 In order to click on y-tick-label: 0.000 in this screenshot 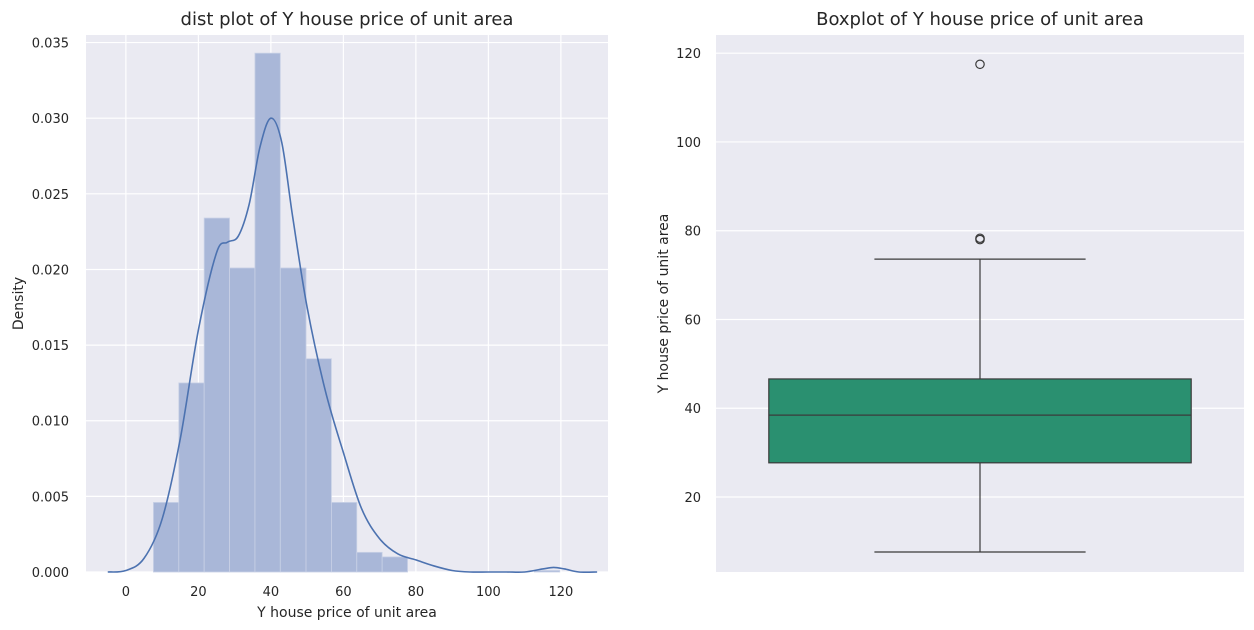, I will do `click(50, 573)`.